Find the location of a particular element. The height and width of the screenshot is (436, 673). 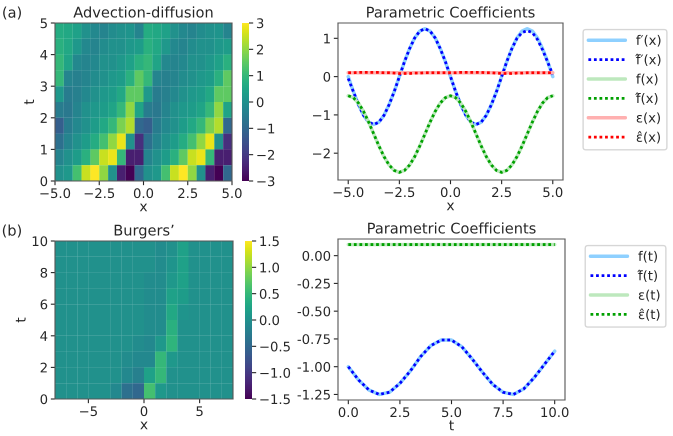

x-tick-label: 10.0 is located at coordinates (554, 412).